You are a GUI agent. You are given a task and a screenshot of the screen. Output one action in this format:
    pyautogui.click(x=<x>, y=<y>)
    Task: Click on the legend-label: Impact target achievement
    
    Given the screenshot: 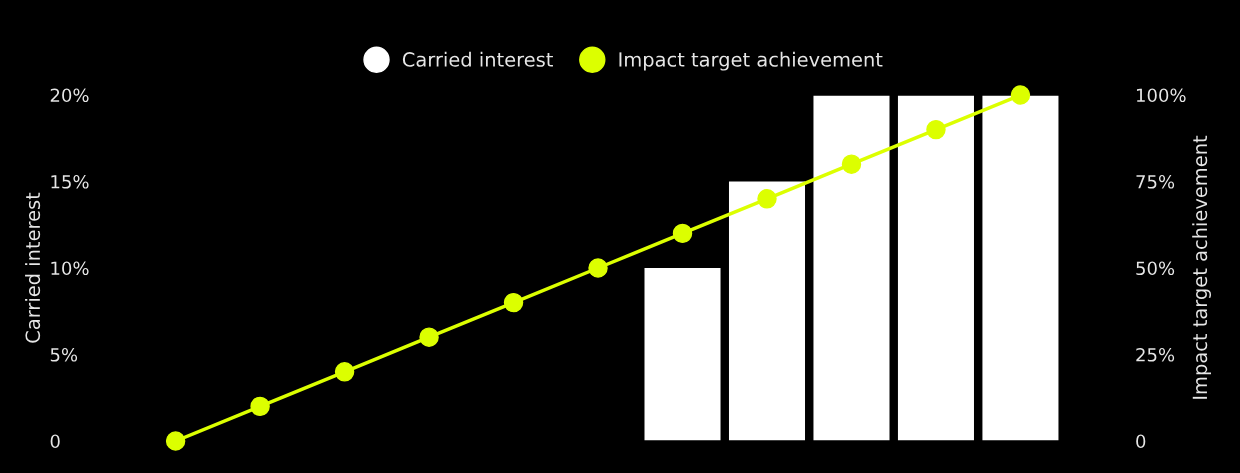 What is the action you would take?
    pyautogui.click(x=751, y=61)
    